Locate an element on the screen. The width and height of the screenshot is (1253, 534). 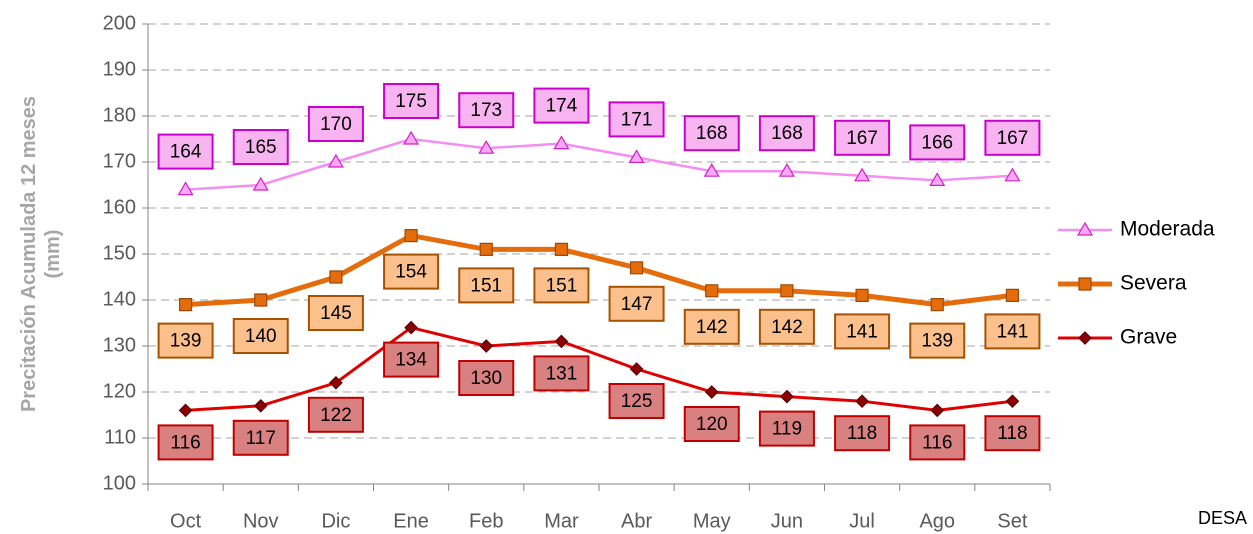
data-label: 125 is located at coordinates (637, 401).